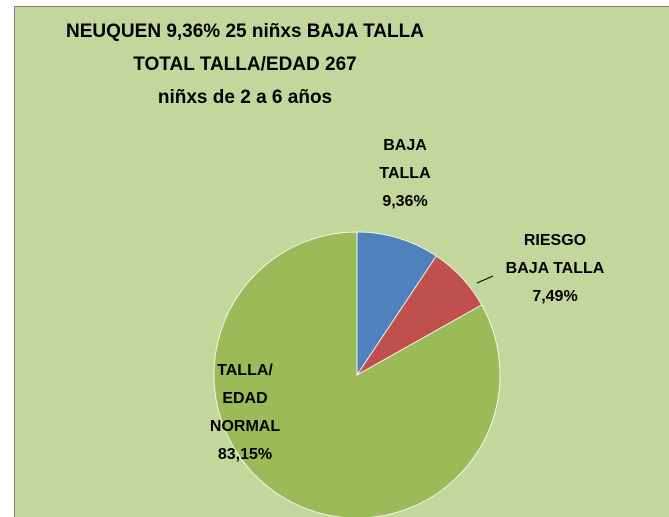 The width and height of the screenshot is (669, 517). What do you see at coordinates (244, 64) in the screenshot?
I see `chart-title: TOTAL TALLA/EDAD 267` at bounding box center [244, 64].